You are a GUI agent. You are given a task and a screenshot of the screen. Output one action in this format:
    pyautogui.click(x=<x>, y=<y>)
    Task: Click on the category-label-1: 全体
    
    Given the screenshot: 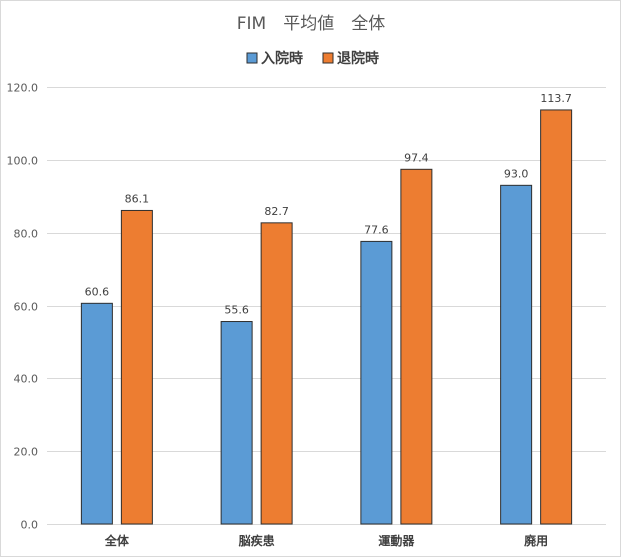 What is the action you would take?
    pyautogui.click(x=117, y=540)
    